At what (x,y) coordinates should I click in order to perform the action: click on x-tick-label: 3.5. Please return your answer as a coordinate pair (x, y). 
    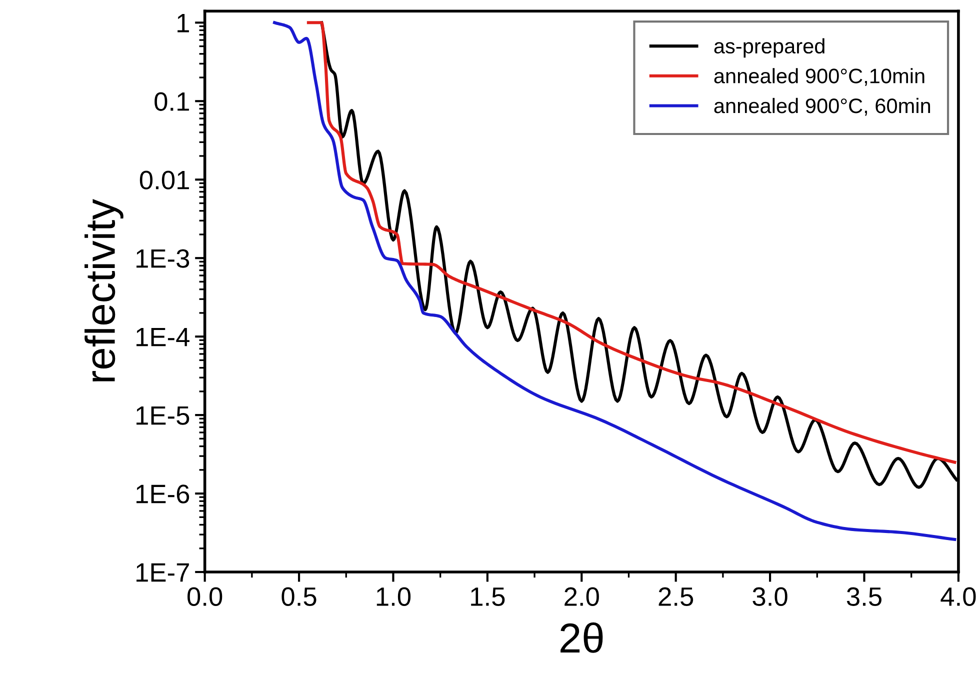
    Looking at the image, I should click on (864, 596).